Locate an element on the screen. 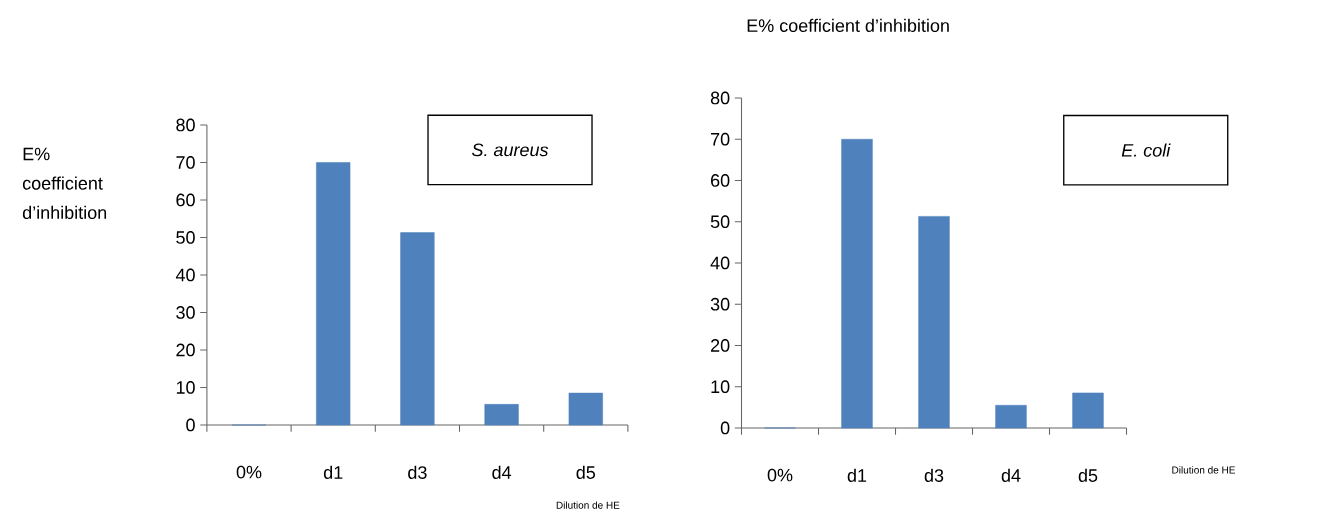  annotation: E. coli is located at coordinates (1146, 150).